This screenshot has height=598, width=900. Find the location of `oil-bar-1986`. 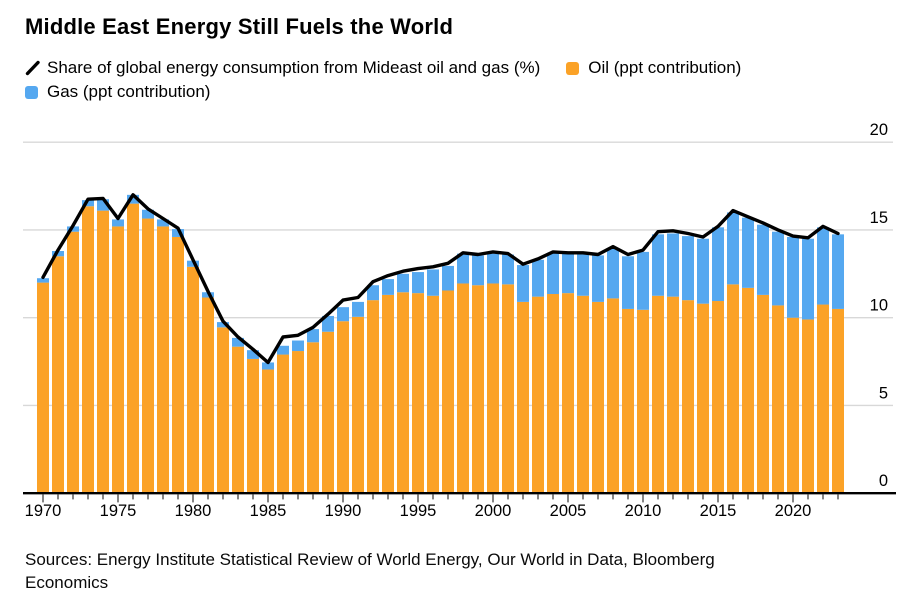

oil-bar-1986 is located at coordinates (283, 424).